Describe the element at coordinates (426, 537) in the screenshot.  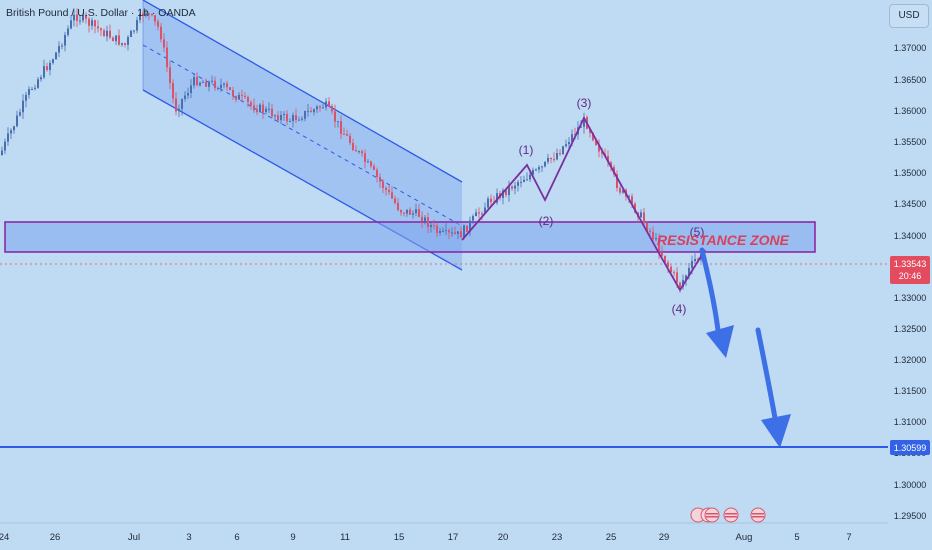
I see `time-axis-ticks: 24 26 Jul 3 6 9 11 15 17 20 23 25 29 Aug 5 7` at that location.